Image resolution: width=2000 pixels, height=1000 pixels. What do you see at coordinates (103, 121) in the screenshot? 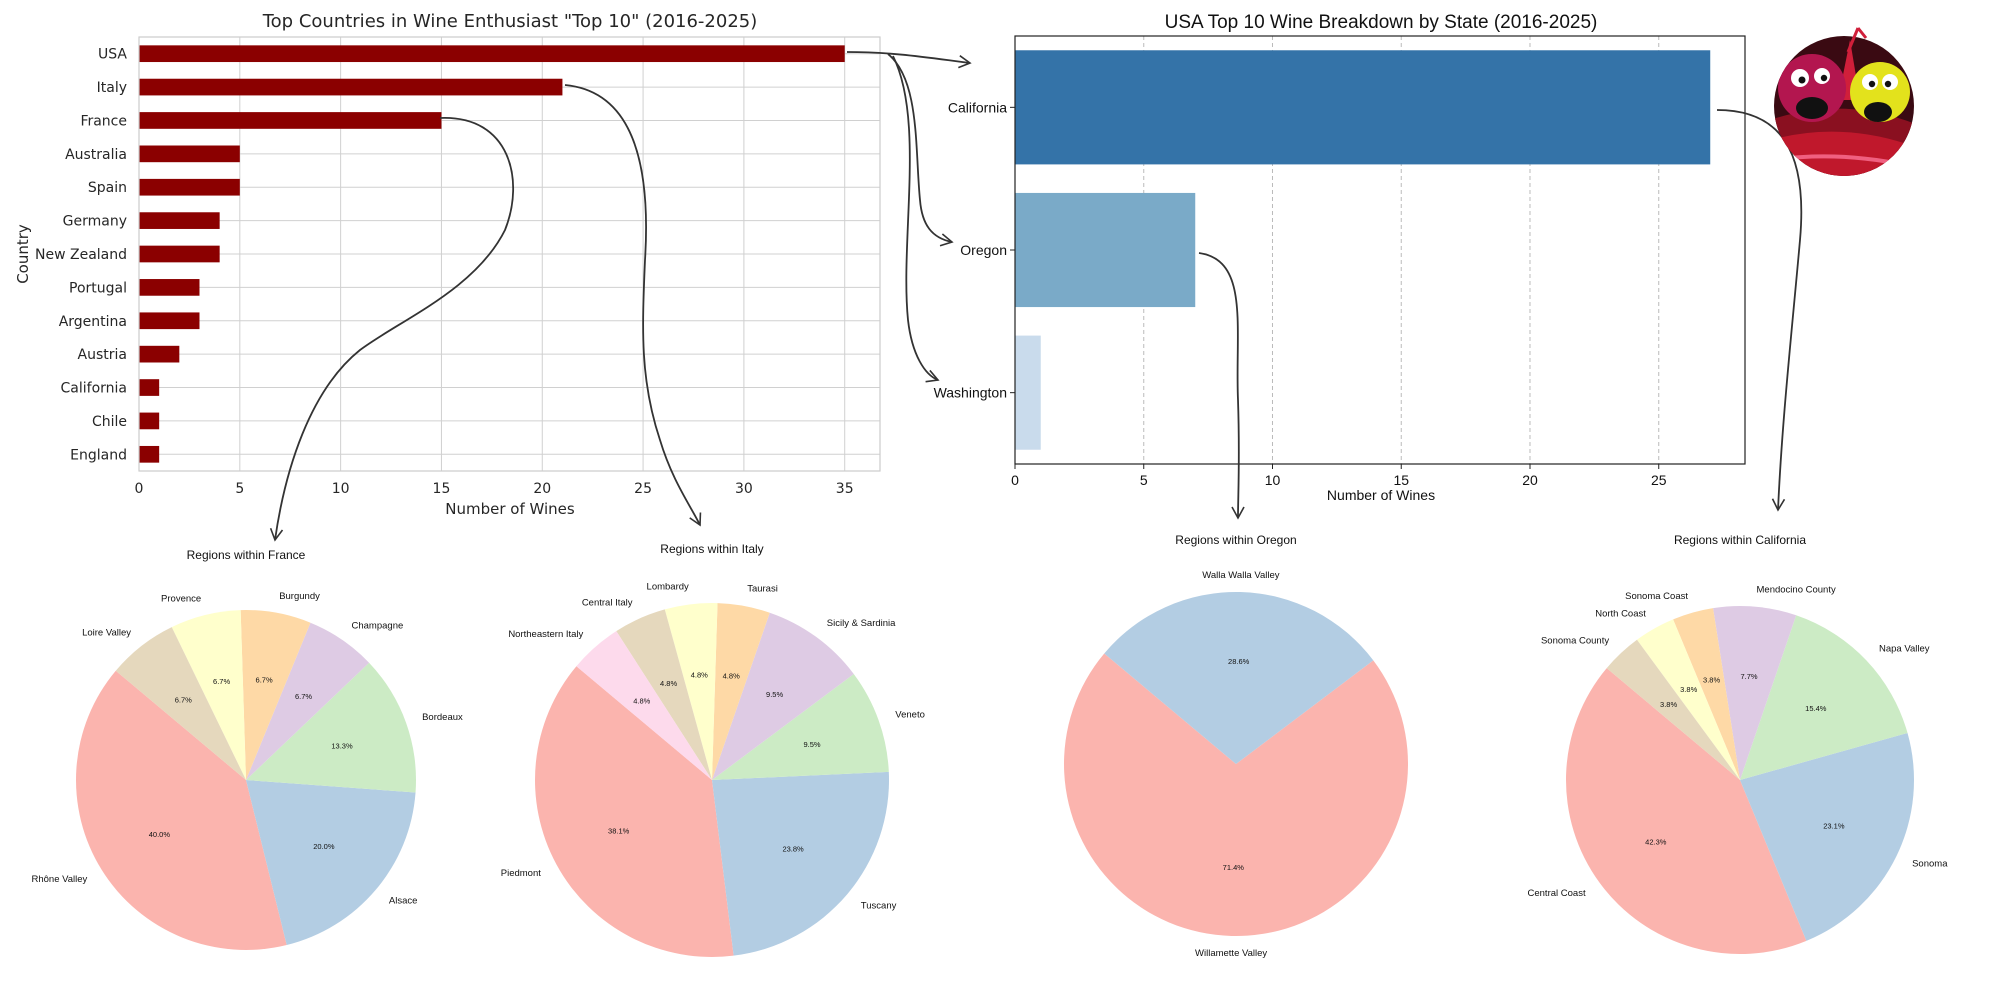
I see `countries-y-tick-france: France` at bounding box center [103, 121].